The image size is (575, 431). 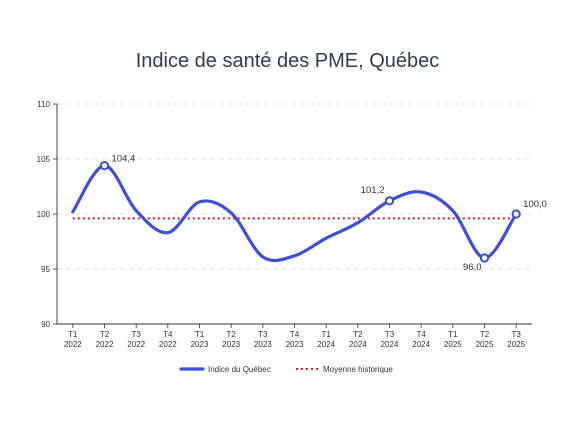 What do you see at coordinates (286, 369) in the screenshot?
I see `legend: Indice du Québec Moyenne historique` at bounding box center [286, 369].